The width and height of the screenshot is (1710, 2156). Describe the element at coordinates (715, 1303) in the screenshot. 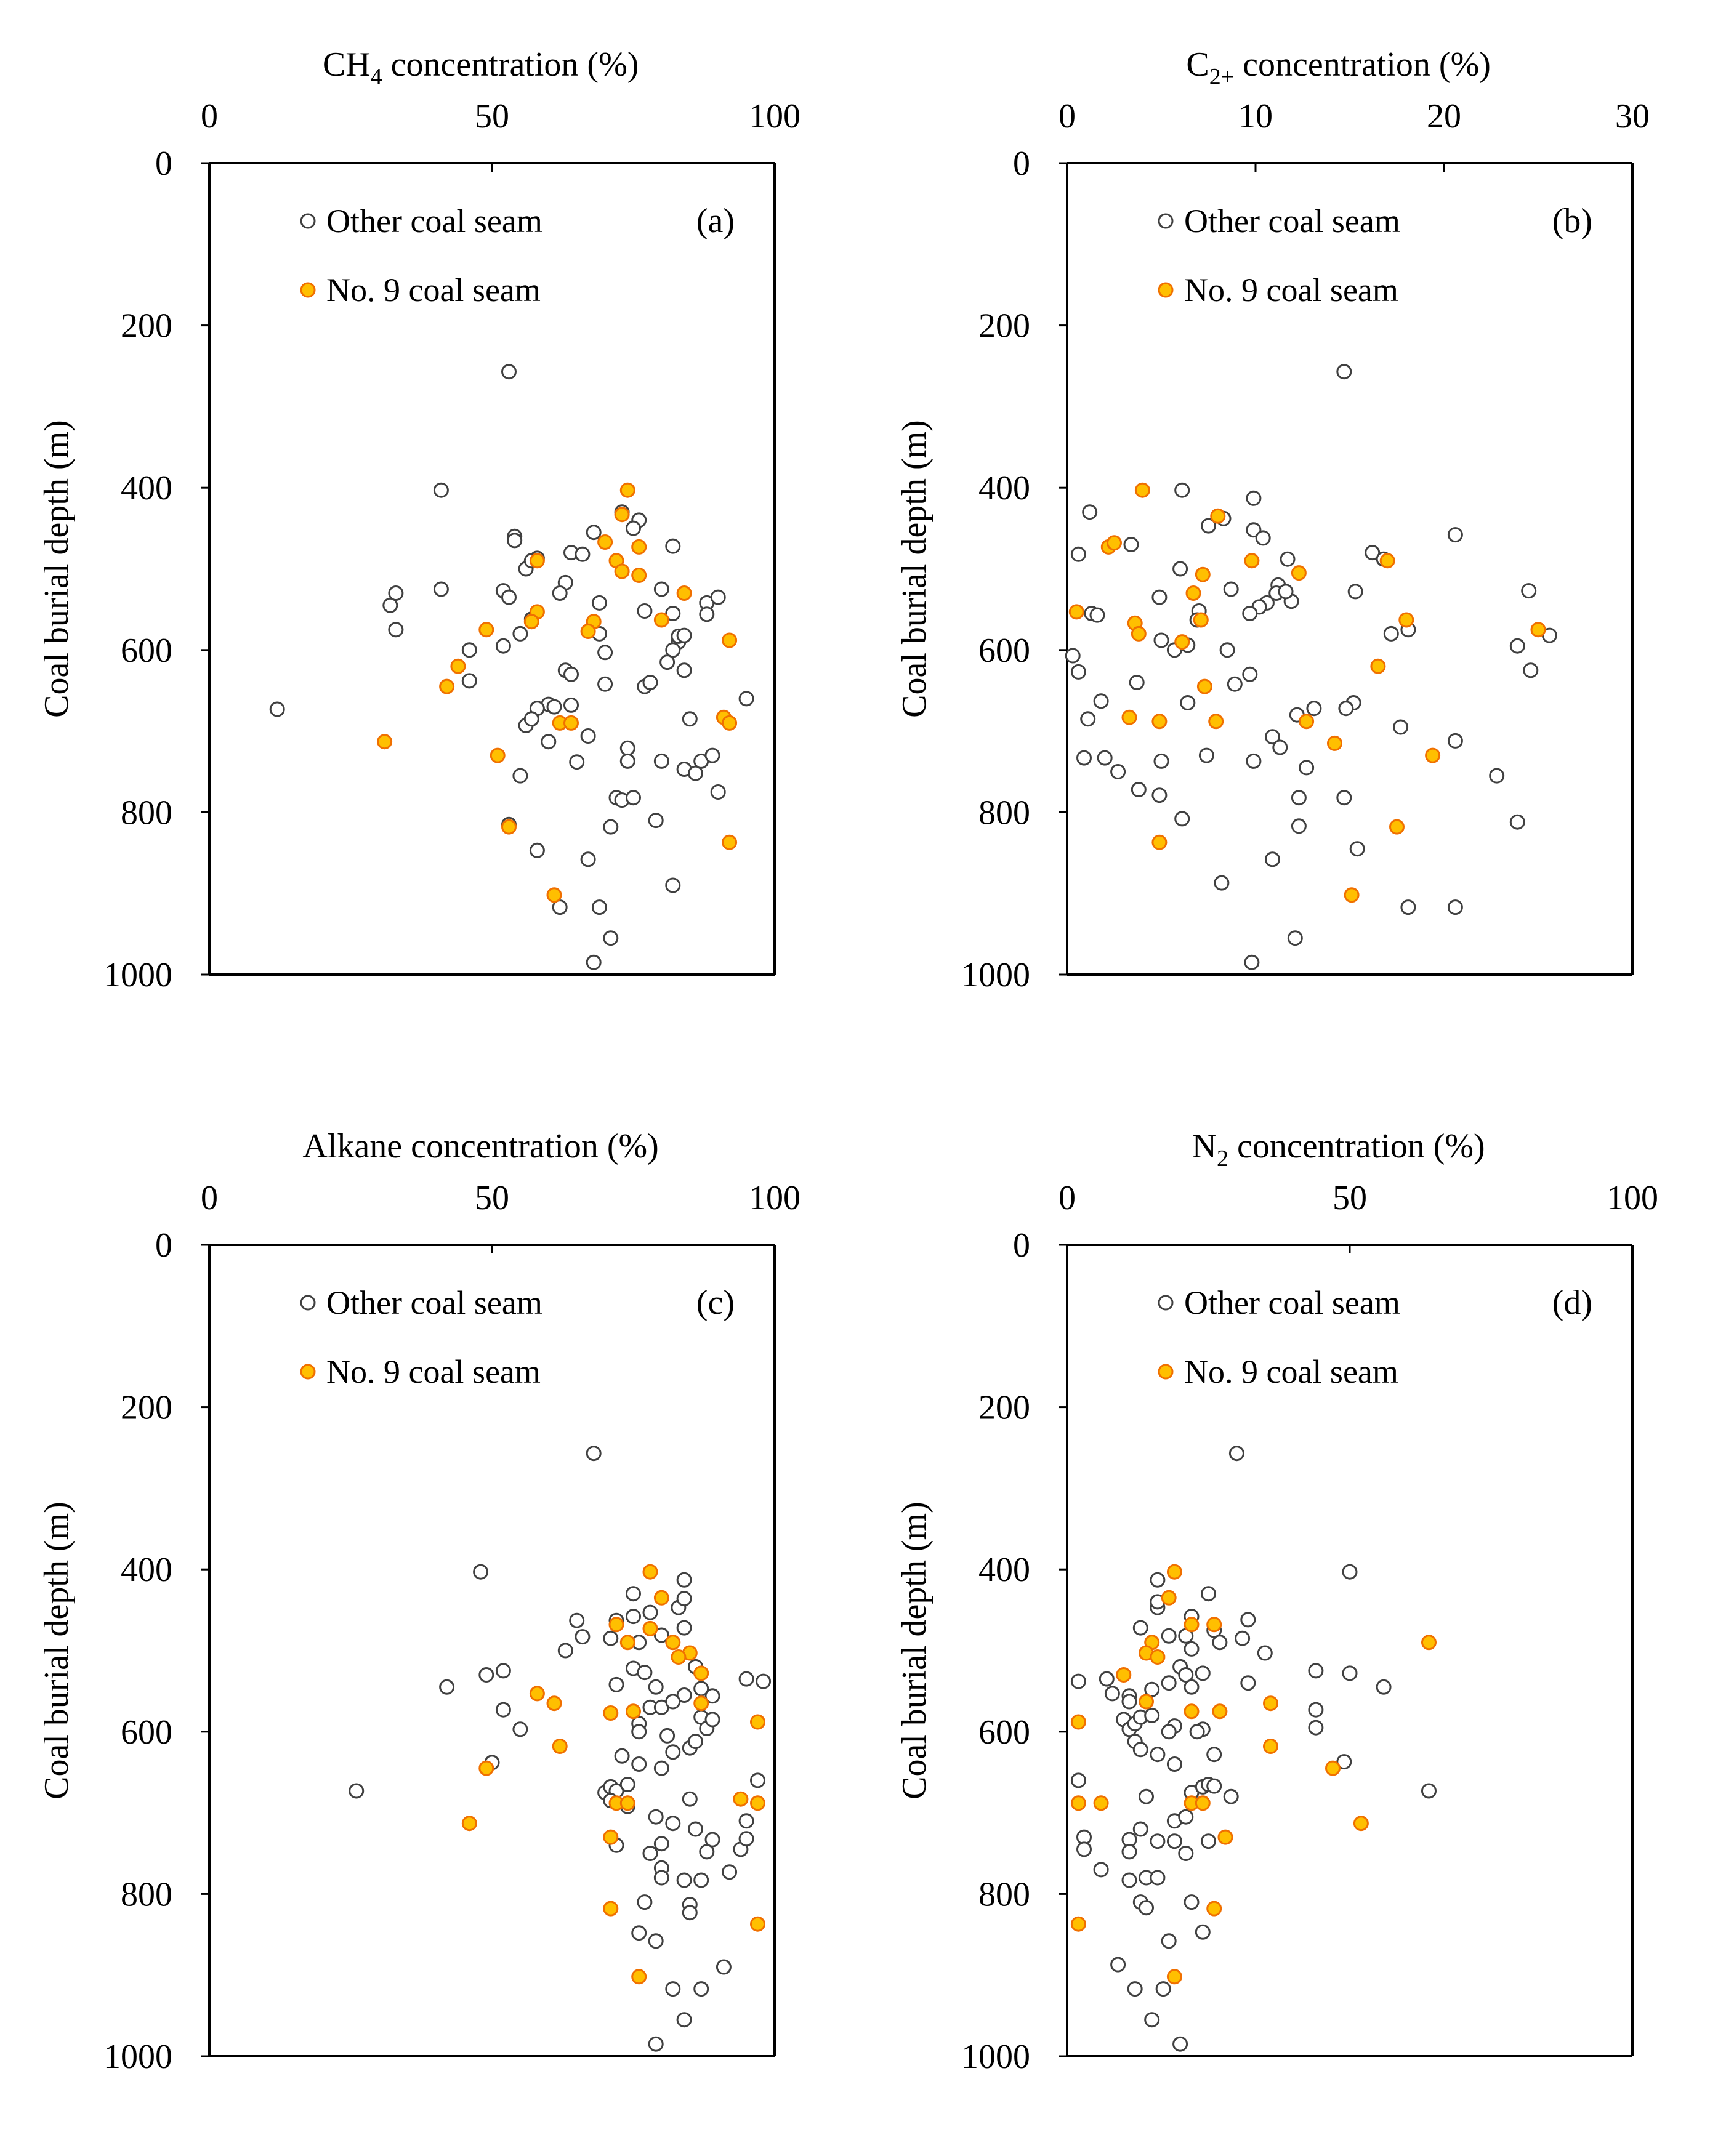

I see `panel-label: (c)` at that location.